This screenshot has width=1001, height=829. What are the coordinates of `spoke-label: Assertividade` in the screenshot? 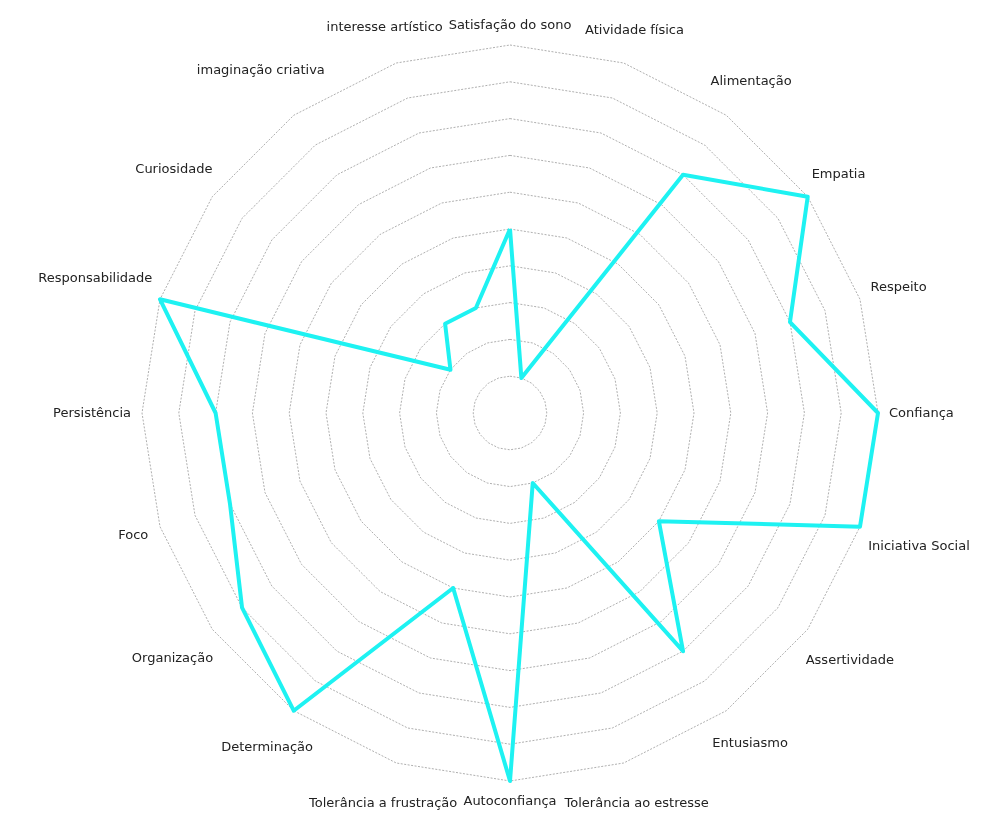 It's located at (849, 659).